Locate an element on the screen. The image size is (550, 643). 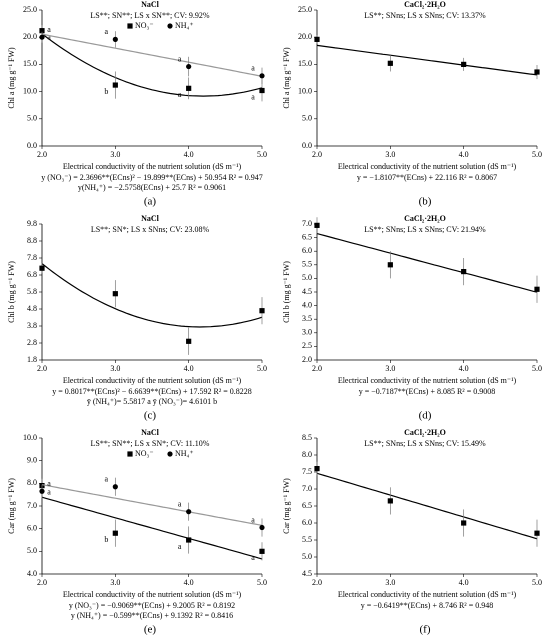
panel-label: (e) is located at coordinates (150, 630).